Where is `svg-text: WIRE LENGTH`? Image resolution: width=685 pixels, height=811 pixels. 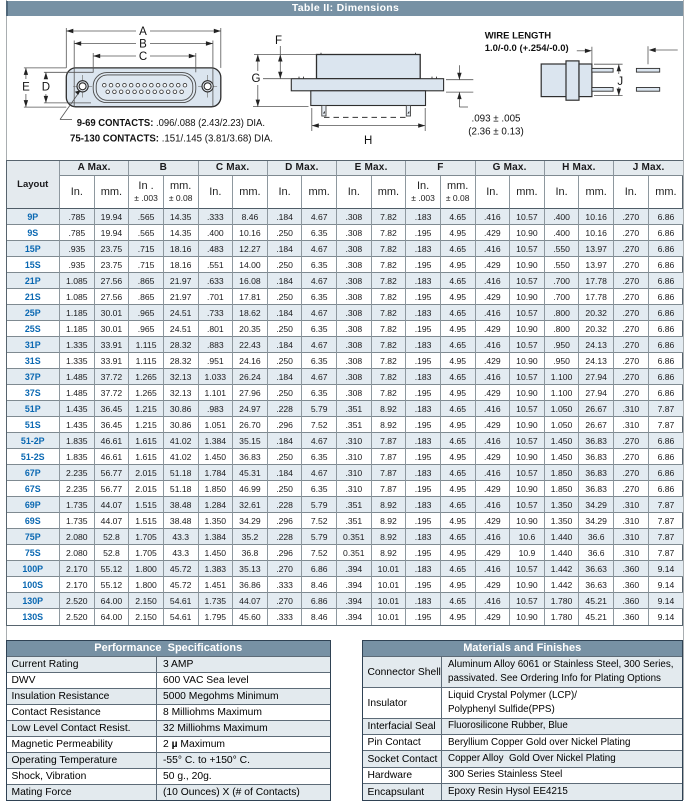 svg-text: WIRE LENGTH is located at coordinates (518, 36).